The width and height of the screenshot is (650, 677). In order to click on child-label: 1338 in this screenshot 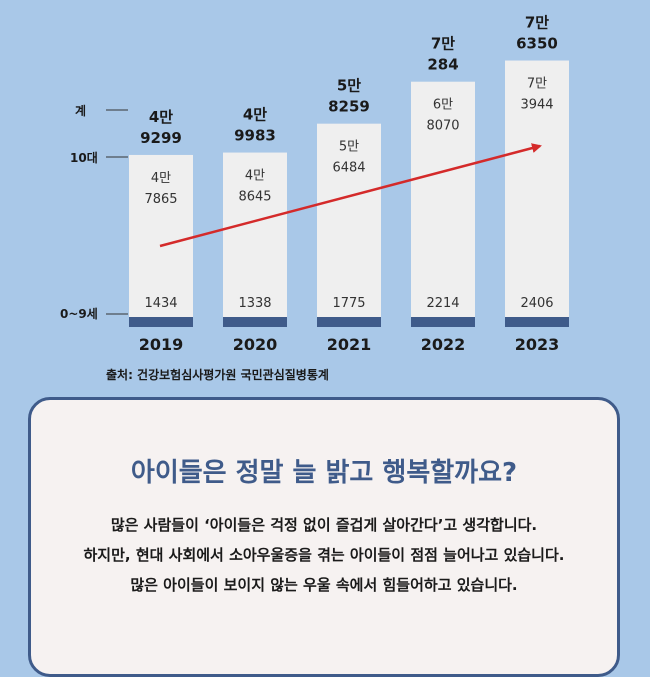, I will do `click(254, 303)`.